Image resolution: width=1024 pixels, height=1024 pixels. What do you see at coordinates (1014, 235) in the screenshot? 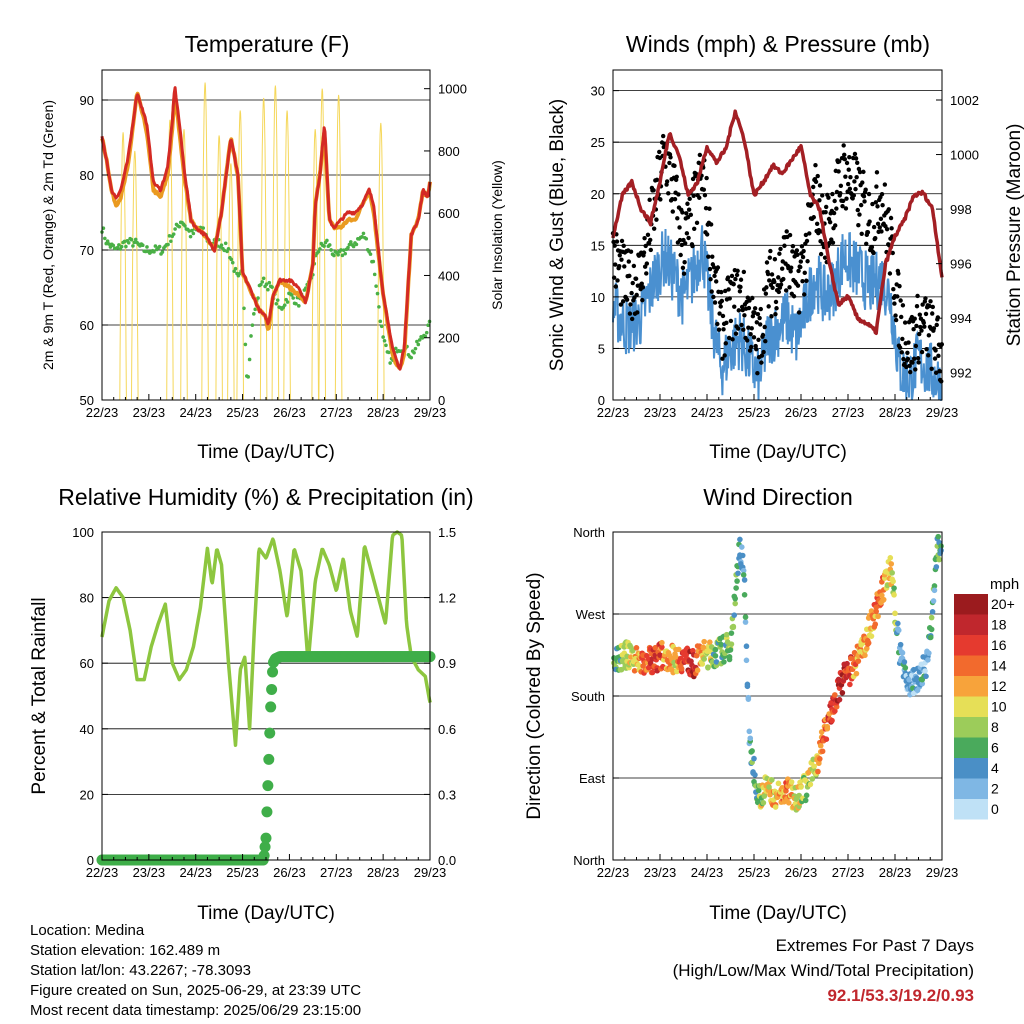
I see `winds-ylabel-right: Station Pressure (Maroon)` at bounding box center [1014, 235].